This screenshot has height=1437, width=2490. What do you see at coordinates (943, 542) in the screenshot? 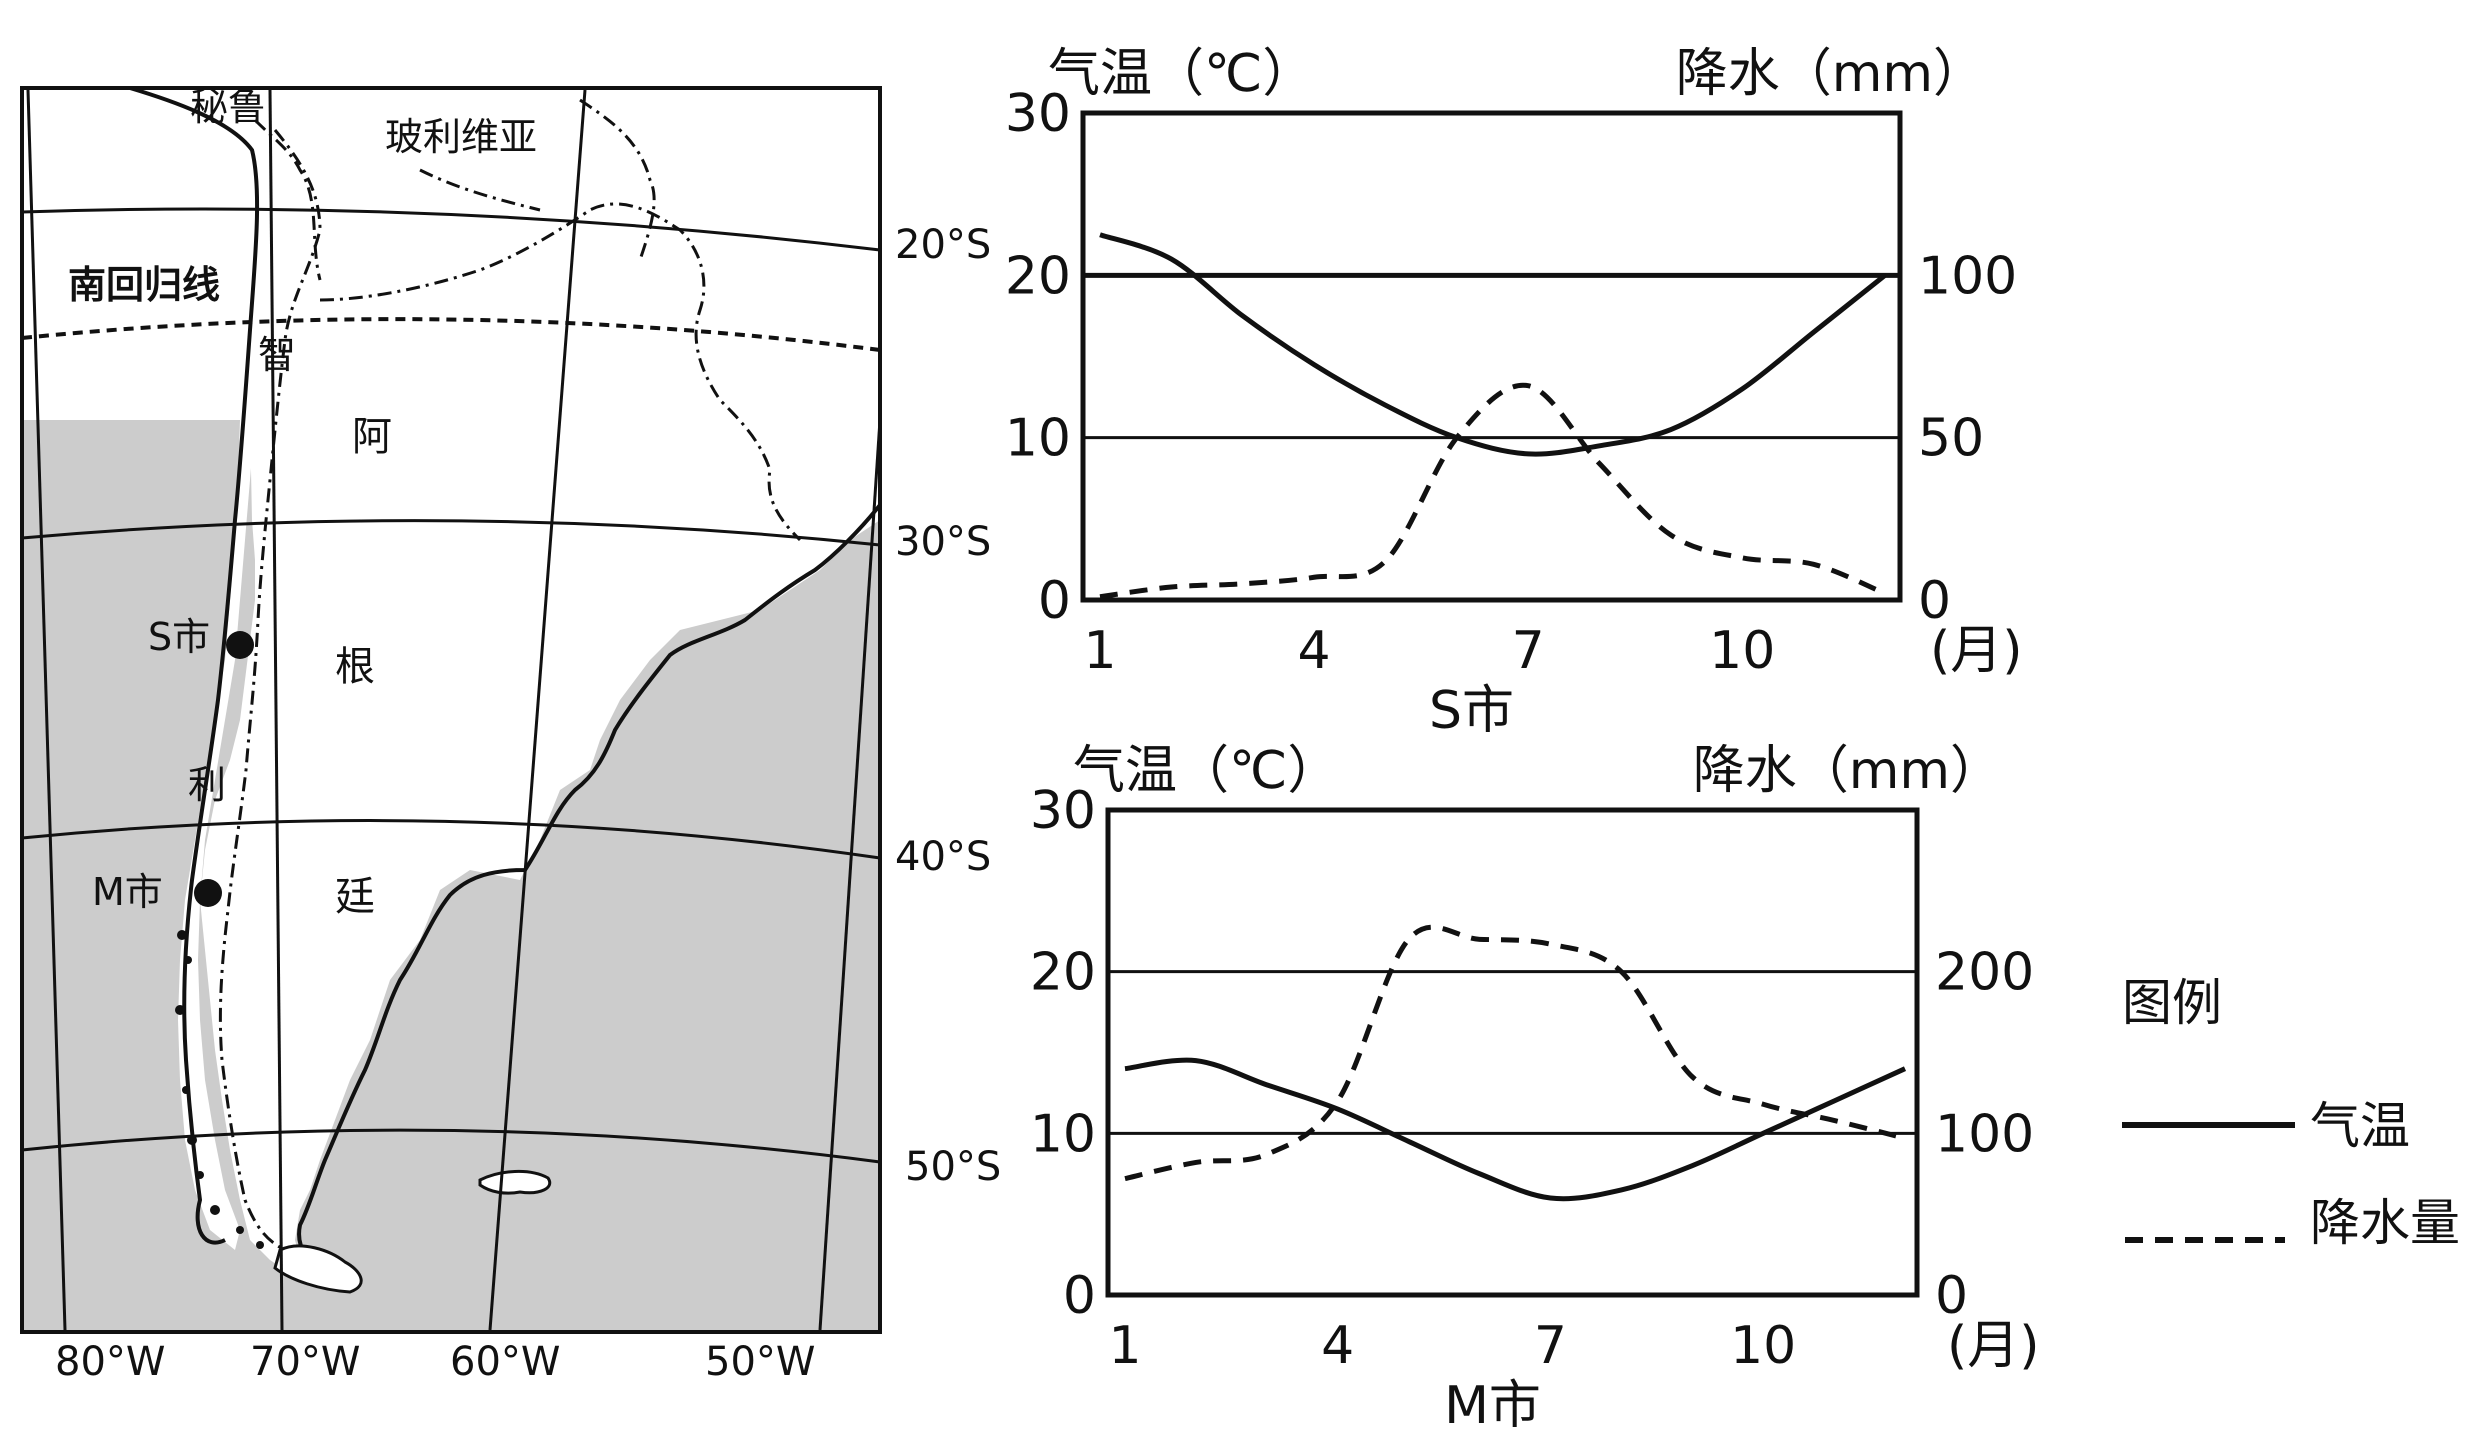
I see `lat-label-30: 30°S` at bounding box center [943, 542].